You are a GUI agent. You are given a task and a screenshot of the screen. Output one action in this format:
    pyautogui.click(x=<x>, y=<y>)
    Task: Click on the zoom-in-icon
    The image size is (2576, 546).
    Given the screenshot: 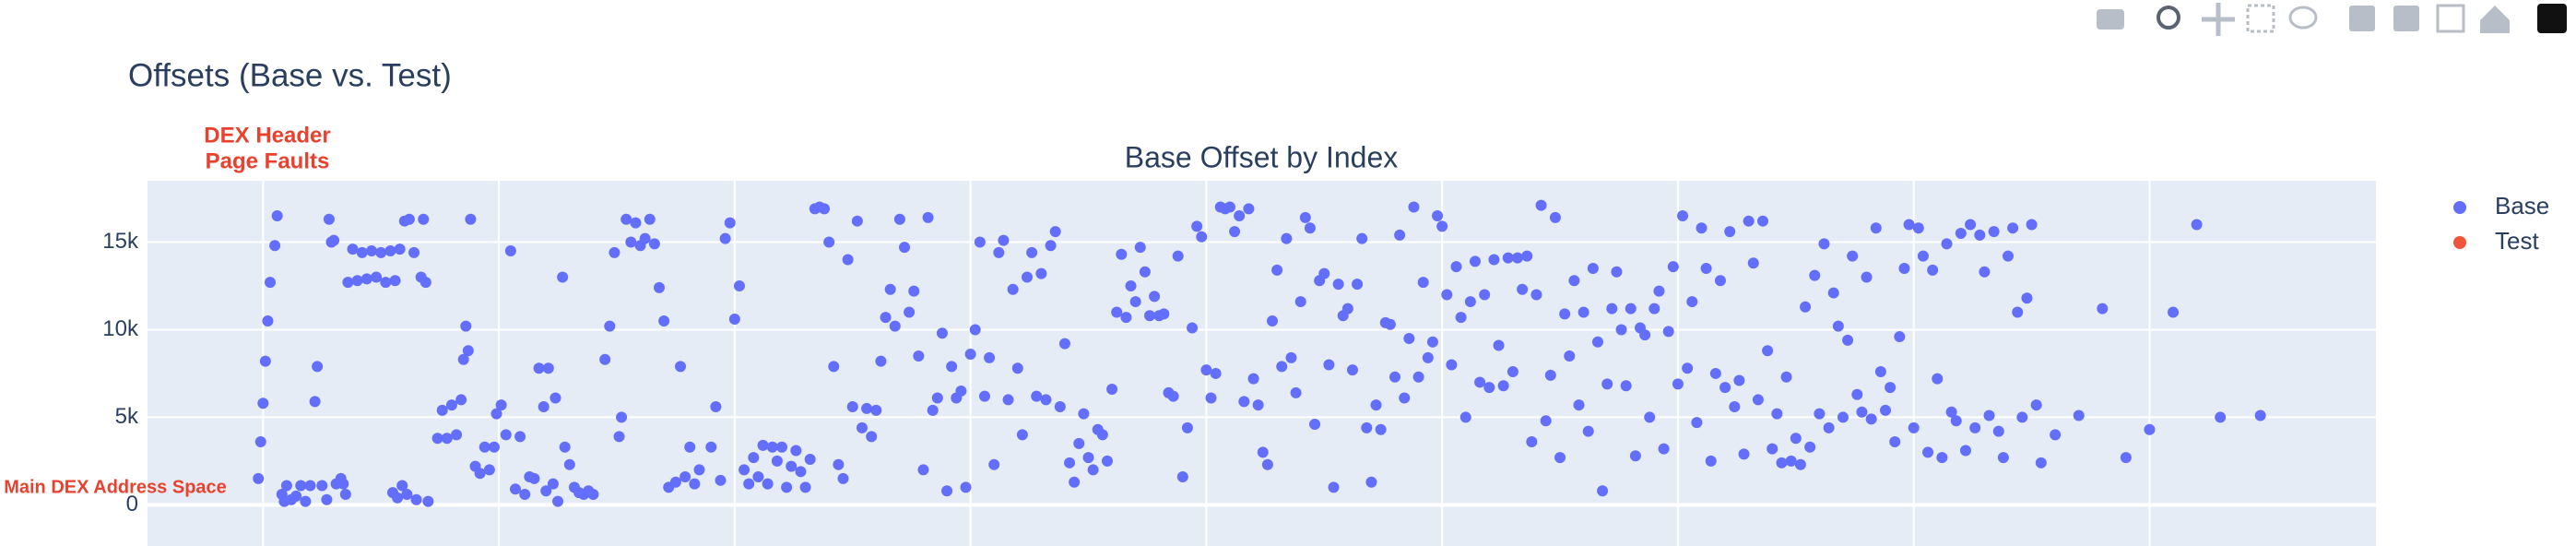 What is the action you would take?
    pyautogui.click(x=2362, y=18)
    